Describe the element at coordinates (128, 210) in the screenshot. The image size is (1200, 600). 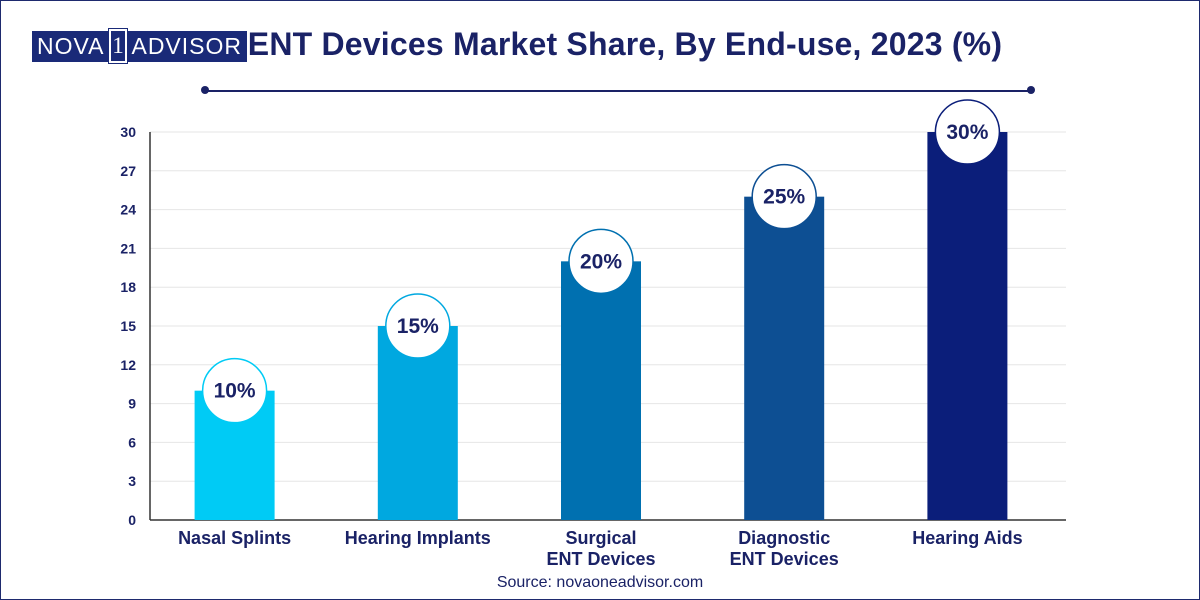
I see `y-tick-label: 24` at that location.